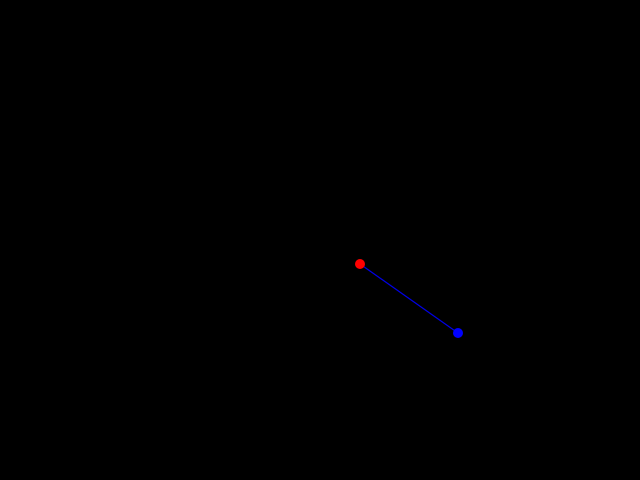  What do you see at coordinates (409, 298) in the screenshot?
I see `connecting-rod-line` at bounding box center [409, 298].